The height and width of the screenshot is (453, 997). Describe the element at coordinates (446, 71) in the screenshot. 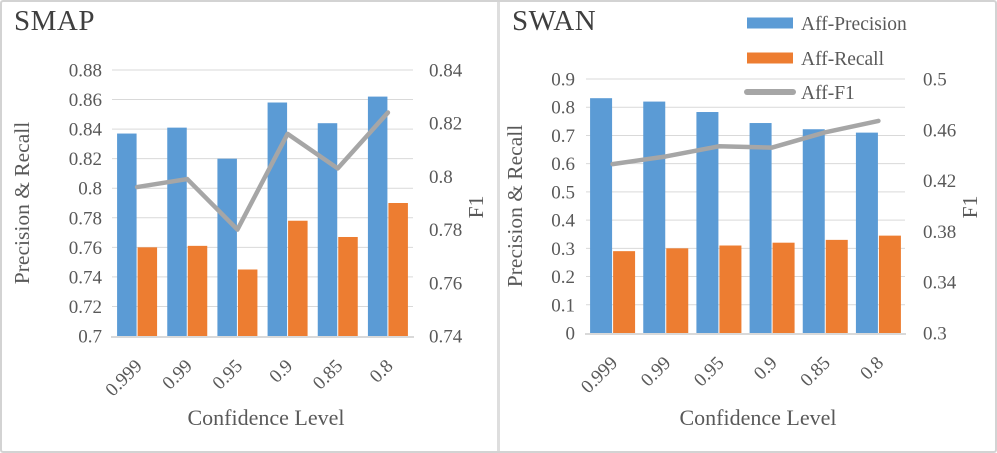

I see `y-axis-tick-label-right: 0.84` at that location.